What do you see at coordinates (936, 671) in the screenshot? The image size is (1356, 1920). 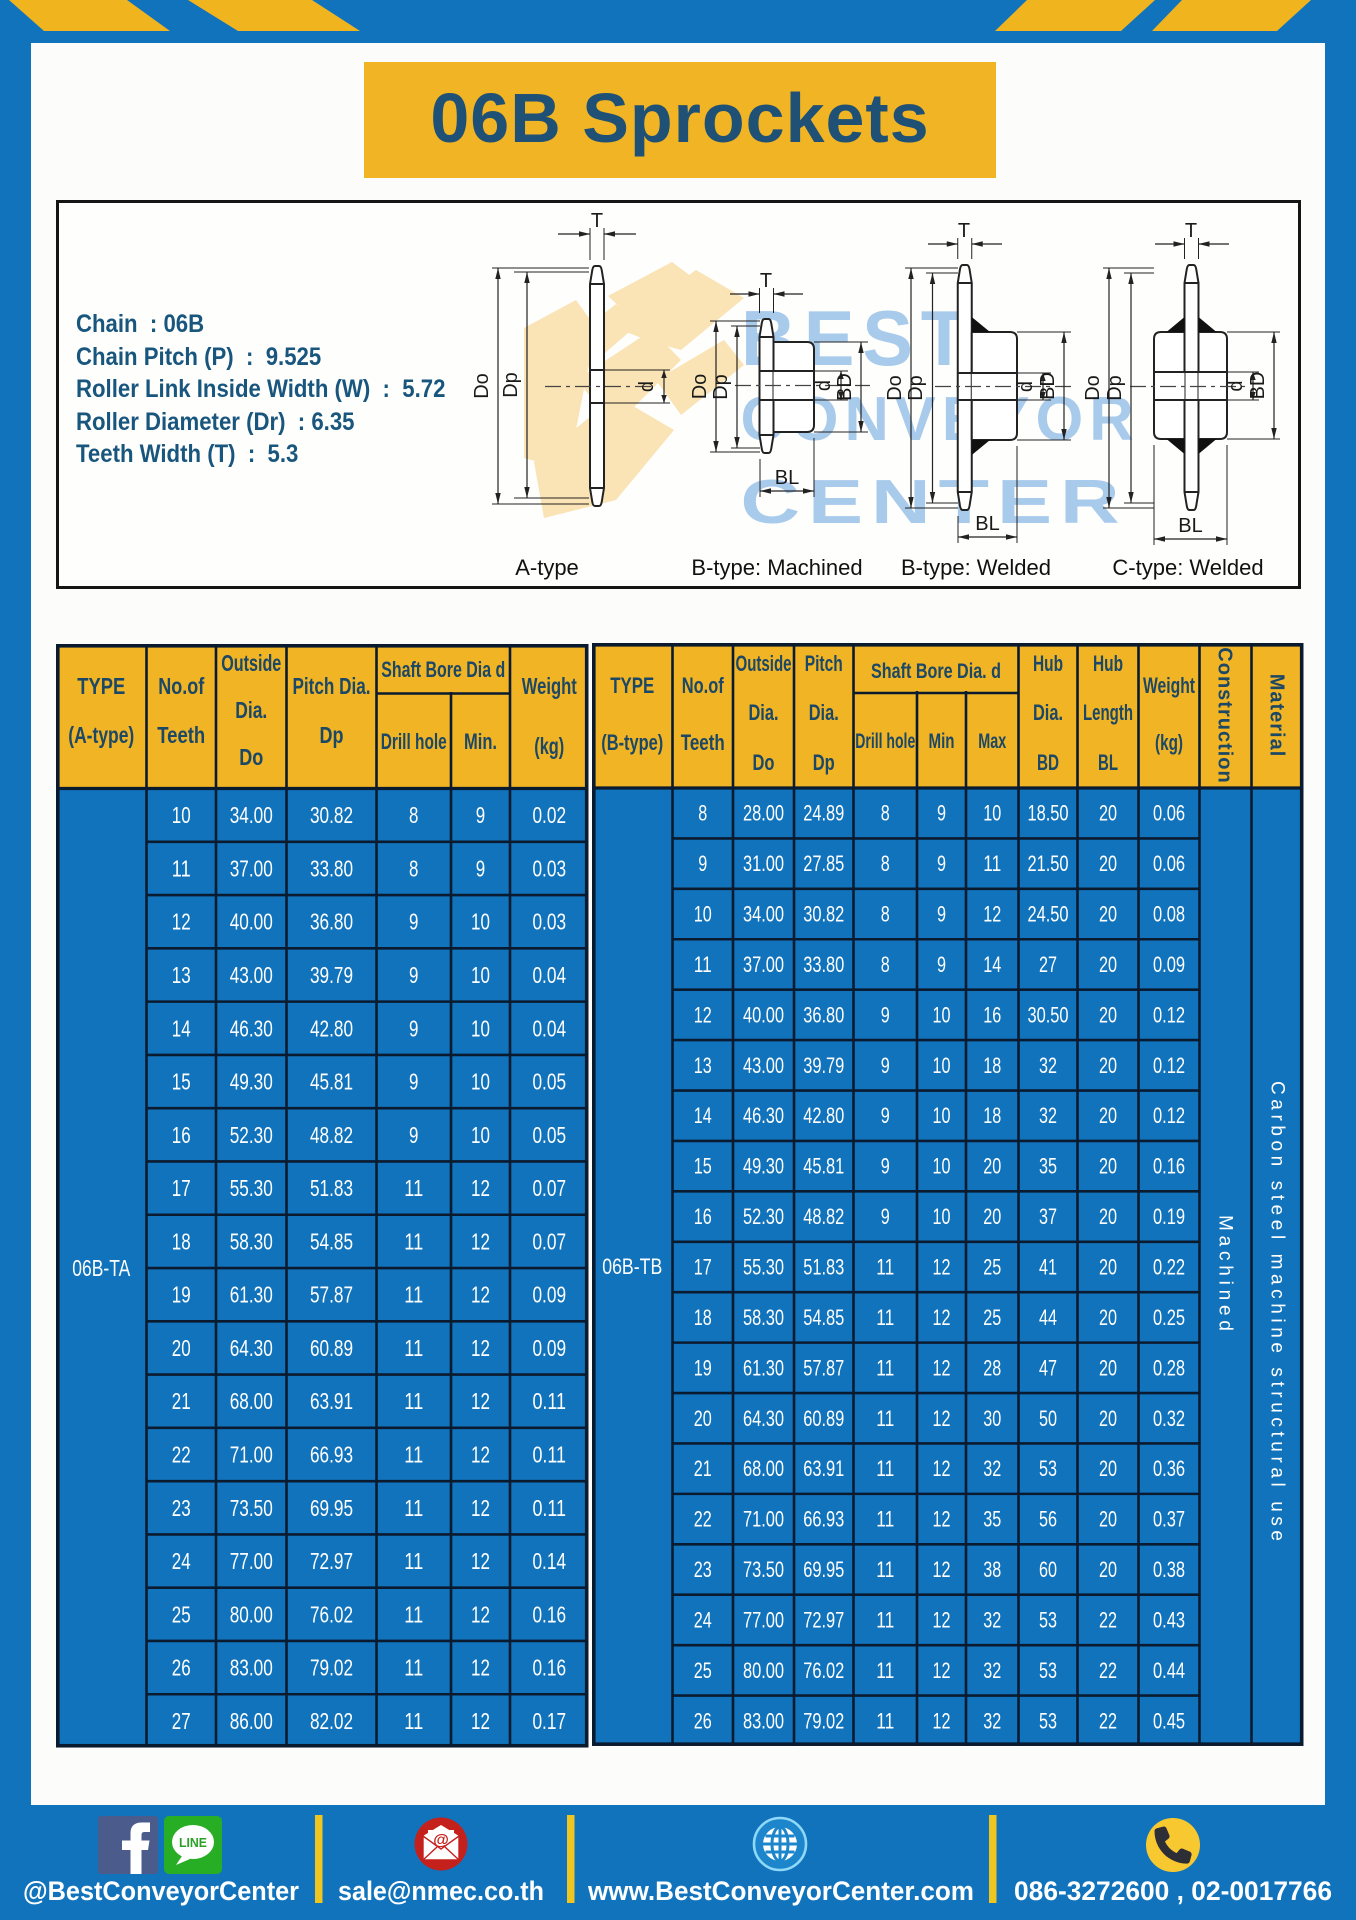 I see `svg-text: Shaft Bore Dia. d` at bounding box center [936, 671].